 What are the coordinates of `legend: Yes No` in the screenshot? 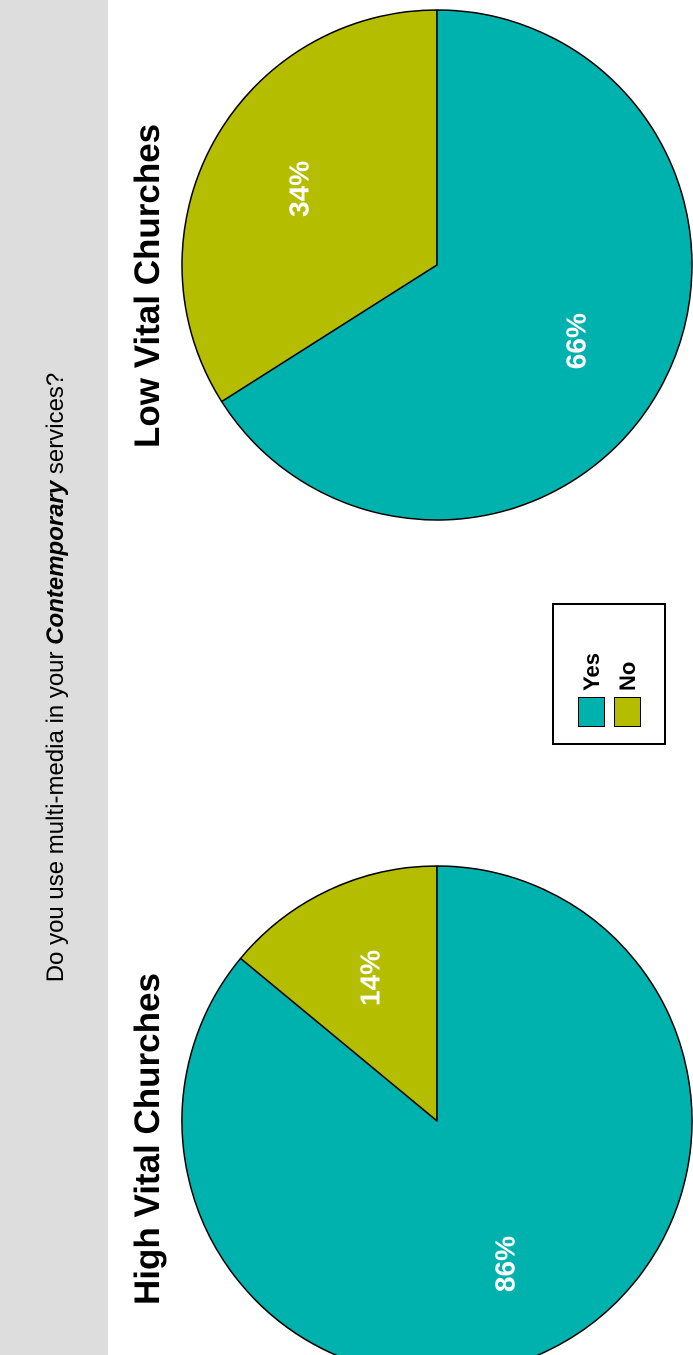 It's located at (609, 674).